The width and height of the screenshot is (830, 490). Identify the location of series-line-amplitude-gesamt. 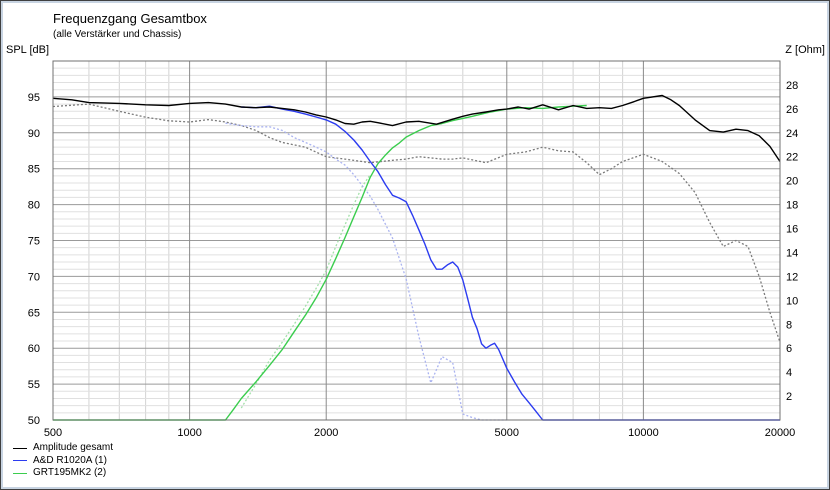
(416, 128).